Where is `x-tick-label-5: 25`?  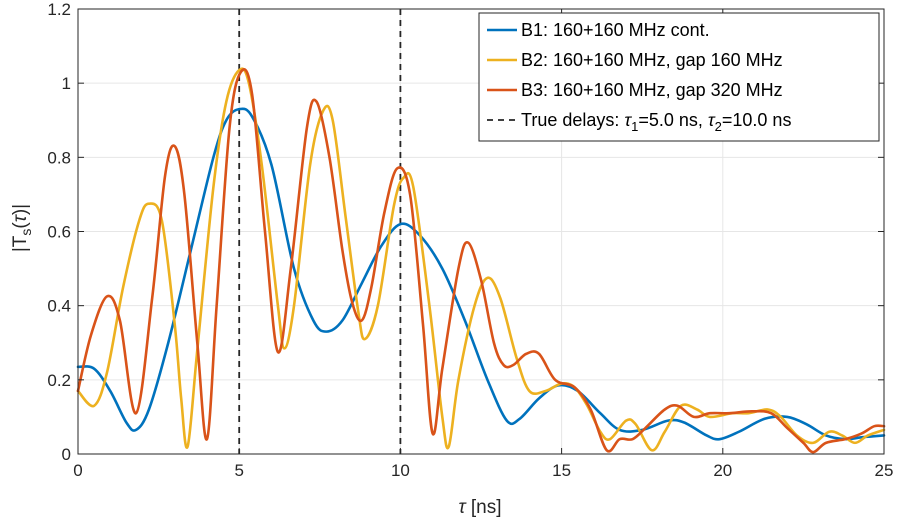 x-tick-label-5: 25 is located at coordinates (884, 470).